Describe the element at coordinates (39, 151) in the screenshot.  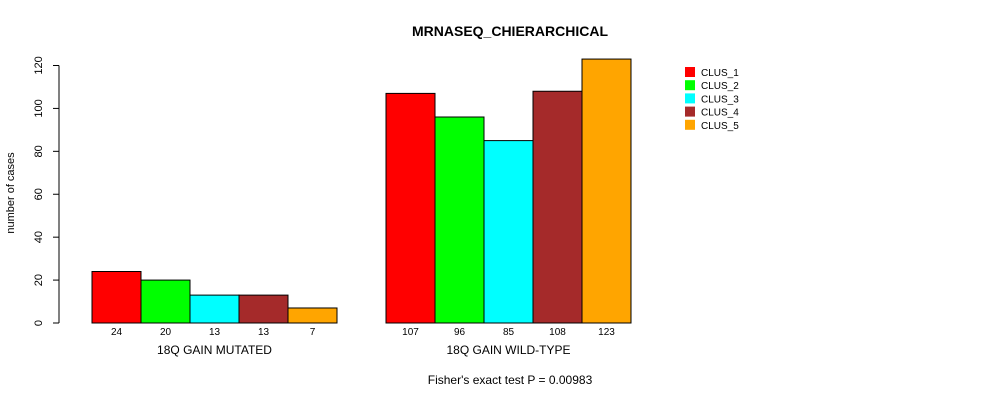
I see `y-tick-label: 80` at that location.